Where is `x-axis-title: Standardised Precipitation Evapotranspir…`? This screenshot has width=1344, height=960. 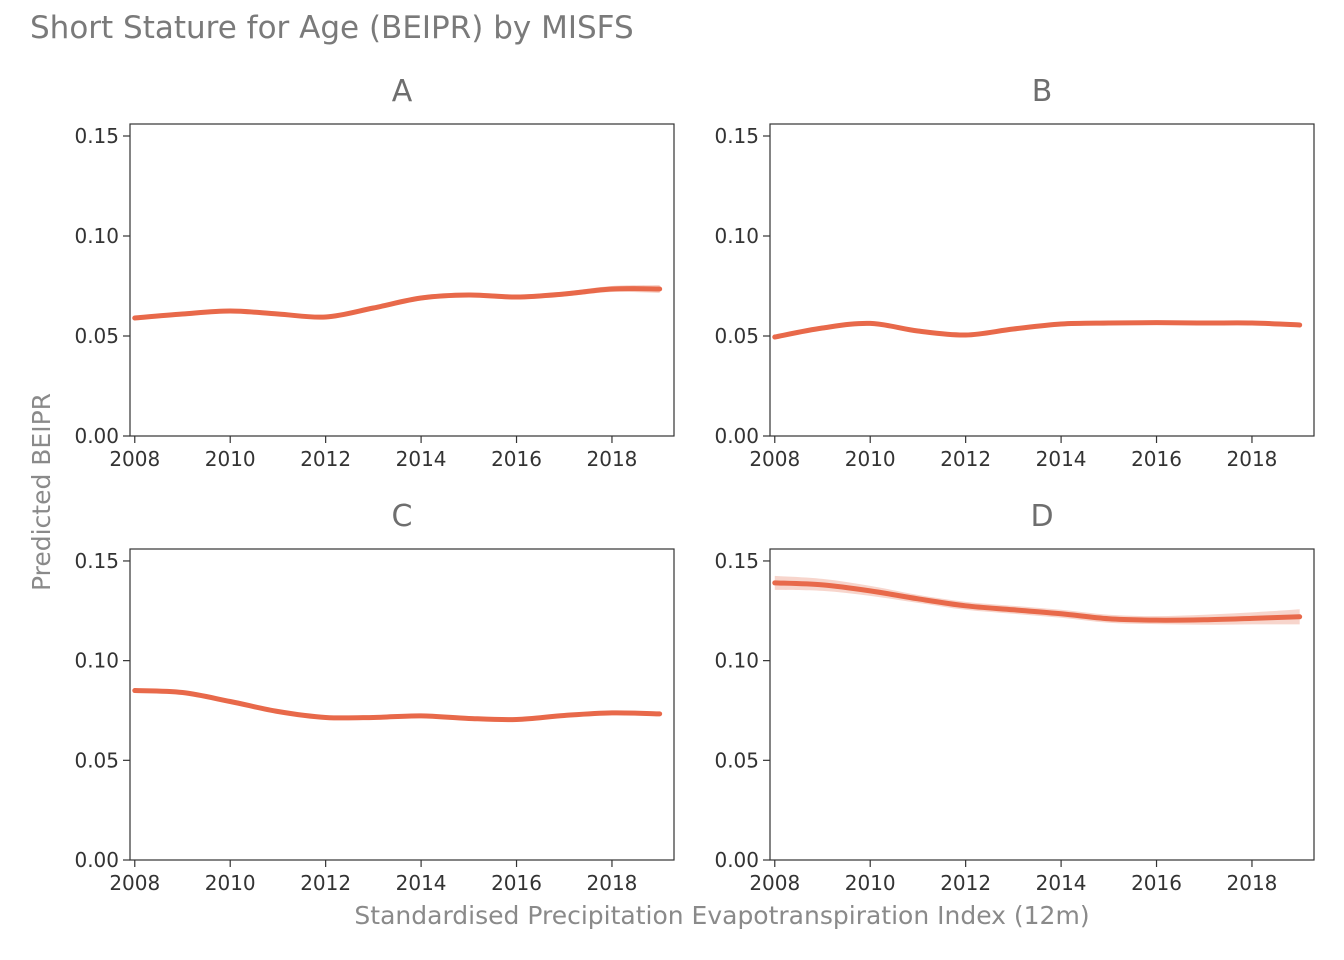
x-axis-title: Standardised Precipitation Evapotranspir… is located at coordinates (721, 915).